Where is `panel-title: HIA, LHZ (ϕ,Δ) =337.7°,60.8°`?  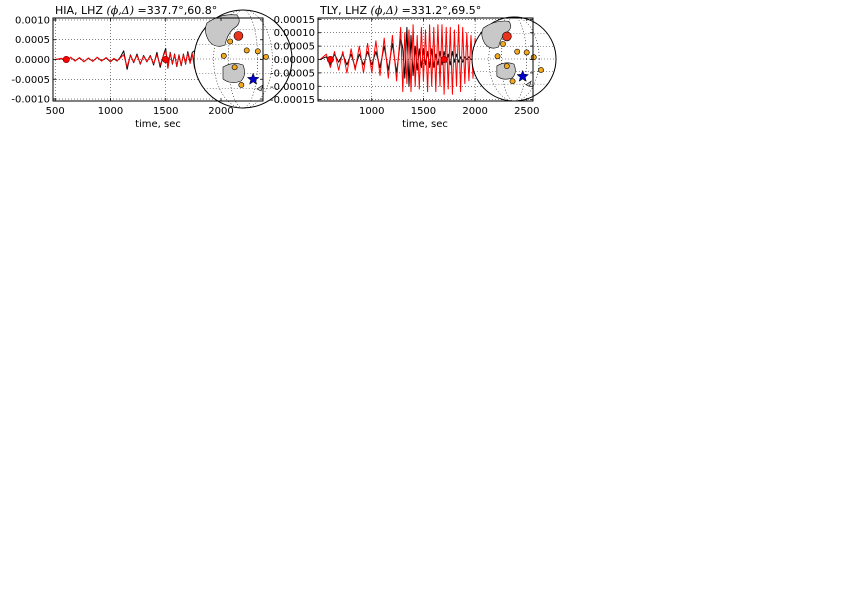 panel-title: HIA, LHZ (ϕ,Δ) =337.7°,60.8° is located at coordinates (136, 10).